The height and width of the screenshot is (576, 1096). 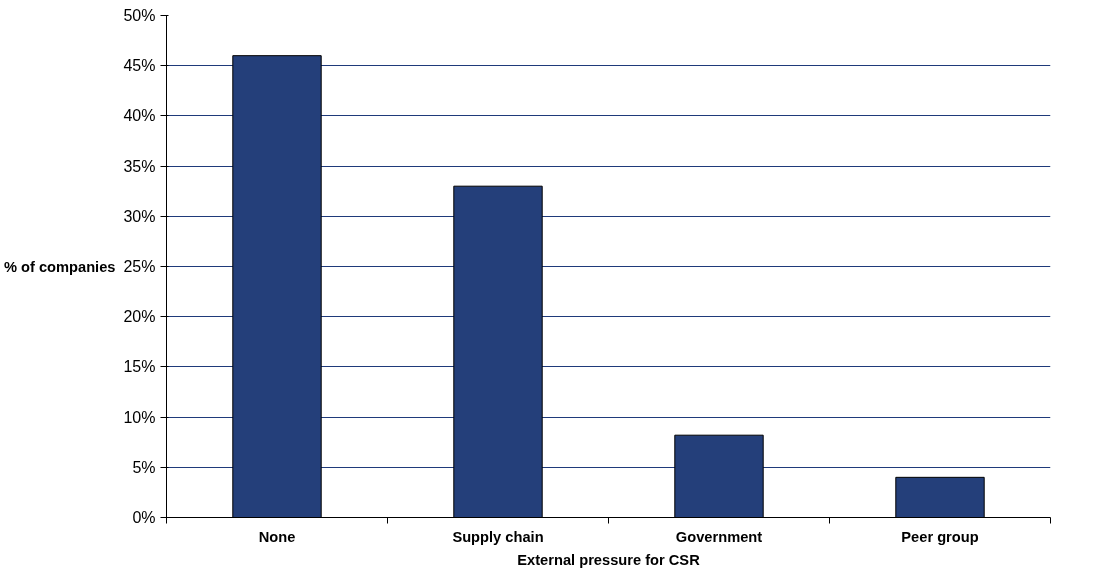 What do you see at coordinates (277, 536) in the screenshot?
I see `x-tick-label: None` at bounding box center [277, 536].